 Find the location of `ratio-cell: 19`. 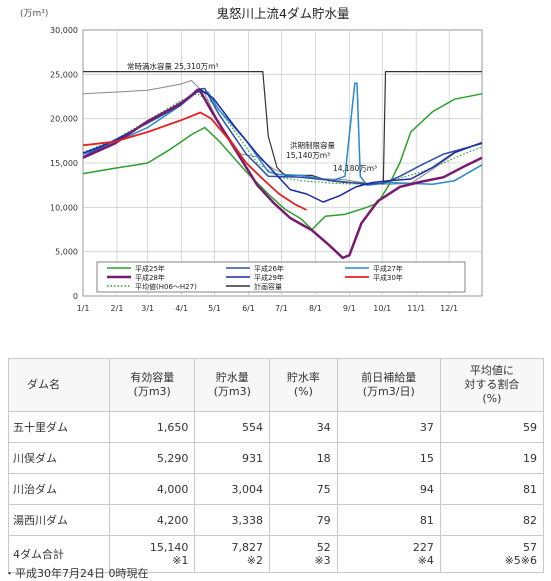

ratio-cell: 19 is located at coordinates (492, 458).